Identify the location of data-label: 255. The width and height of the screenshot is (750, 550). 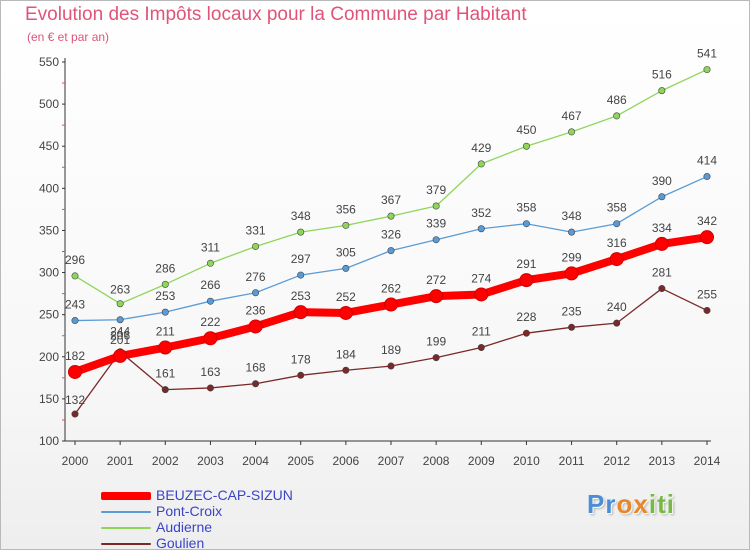
(707, 294).